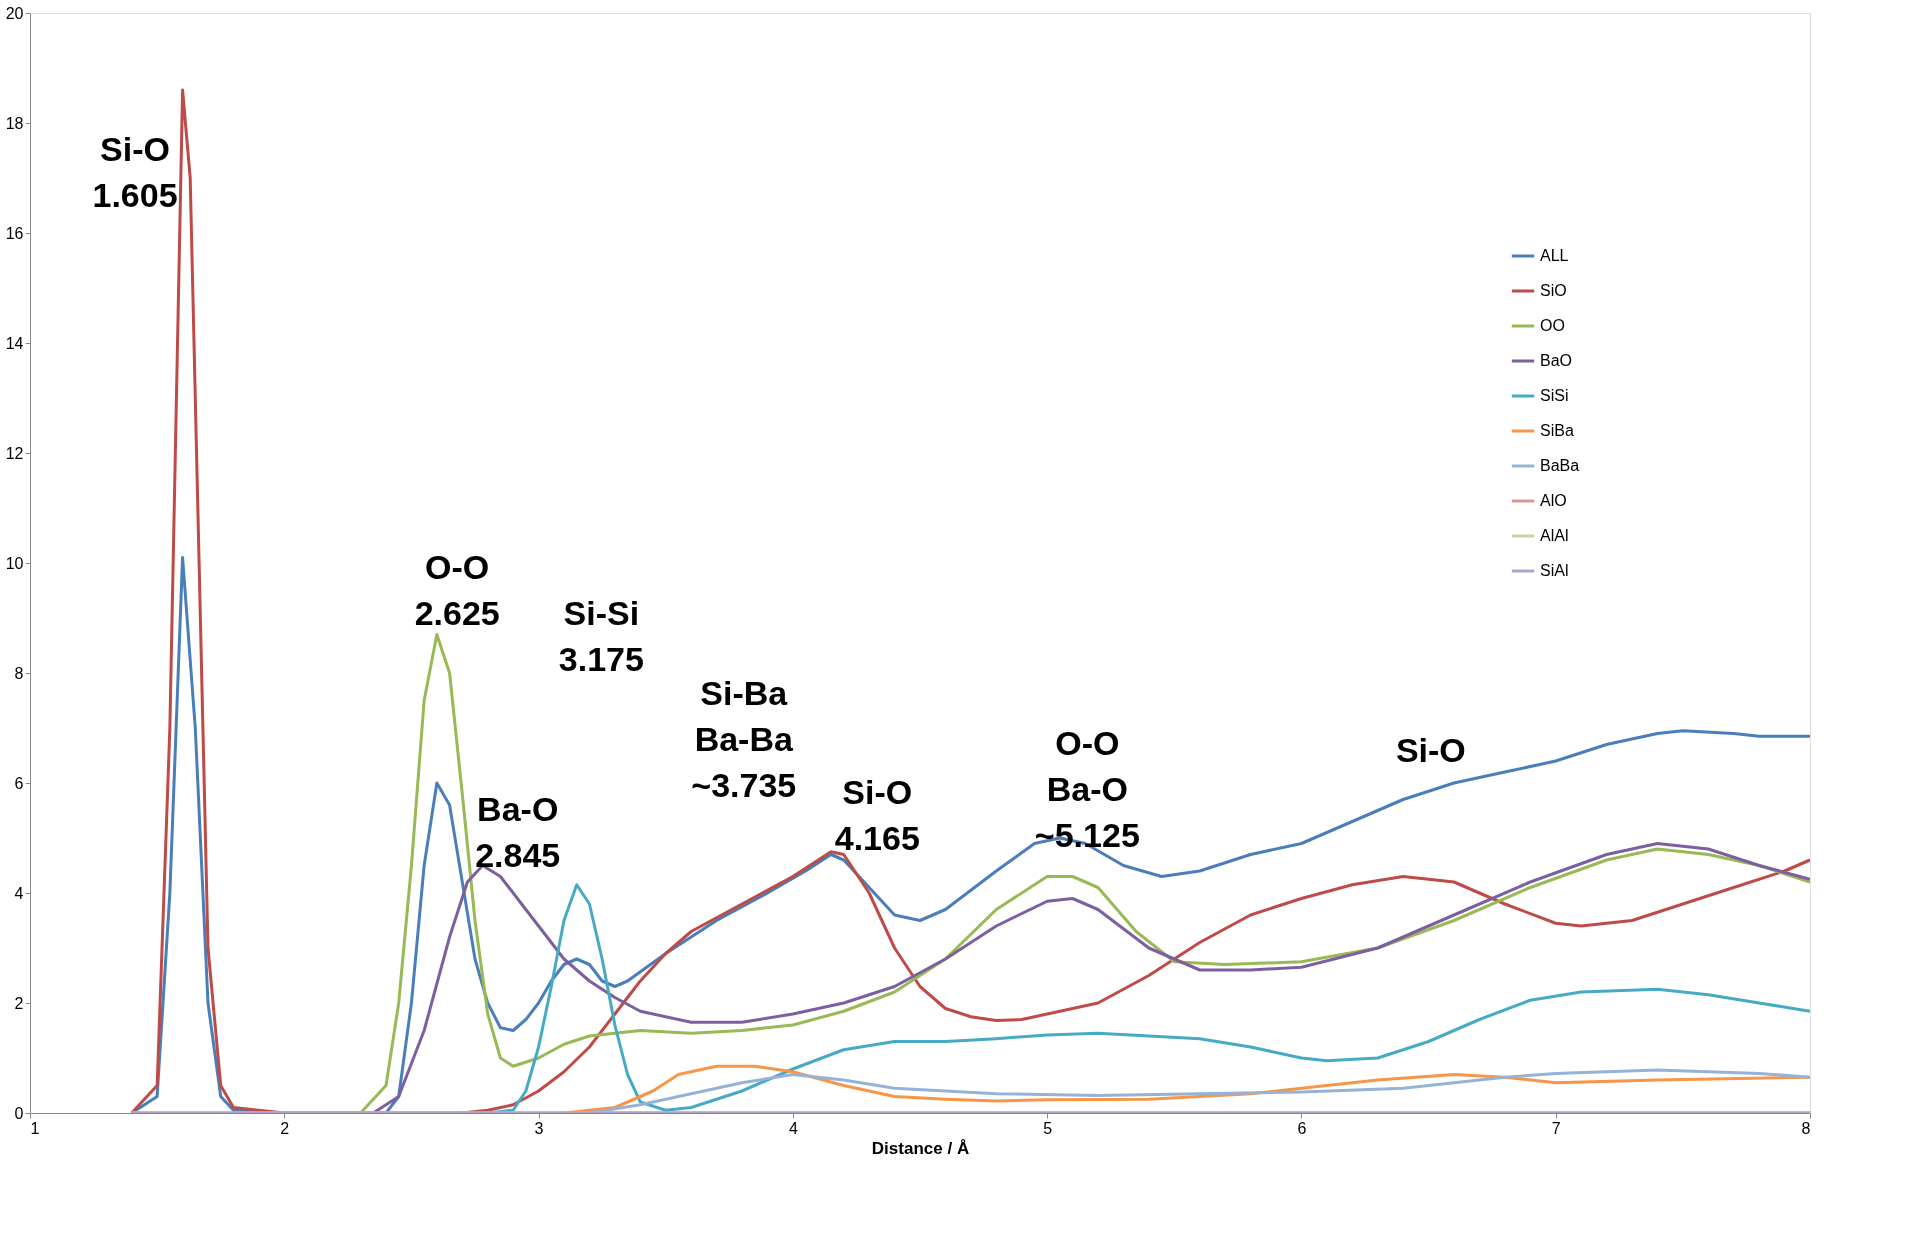  Describe the element at coordinates (285, 1128) in the screenshot. I see `x-tick-label: 2` at that location.